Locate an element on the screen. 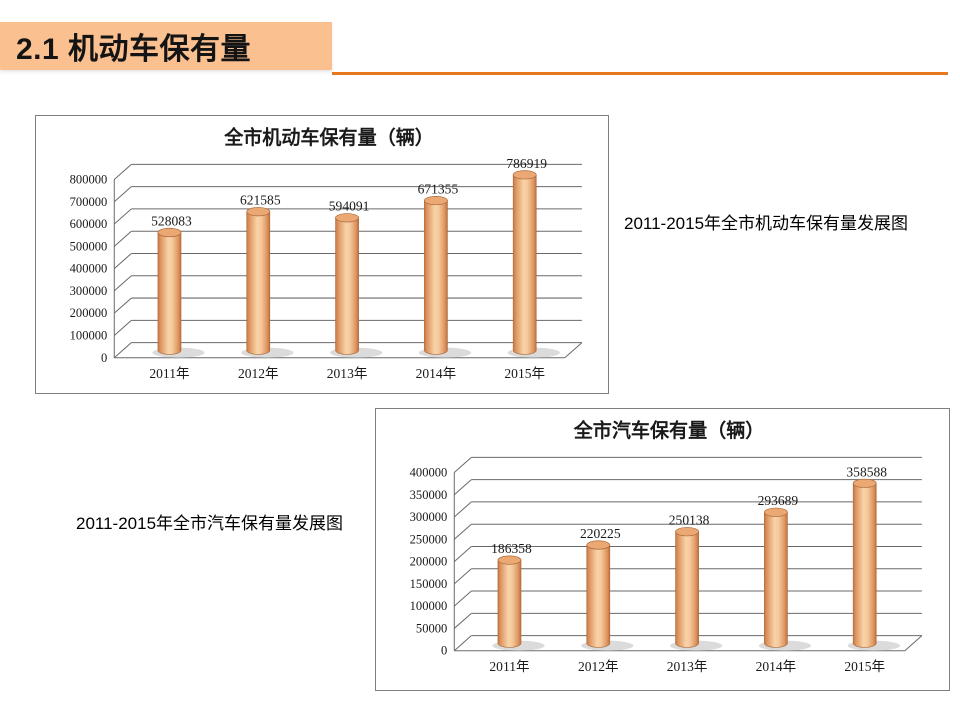 Image resolution: width=960 pixels, height=720 pixels. bar-data-label: 250138 is located at coordinates (689, 520).